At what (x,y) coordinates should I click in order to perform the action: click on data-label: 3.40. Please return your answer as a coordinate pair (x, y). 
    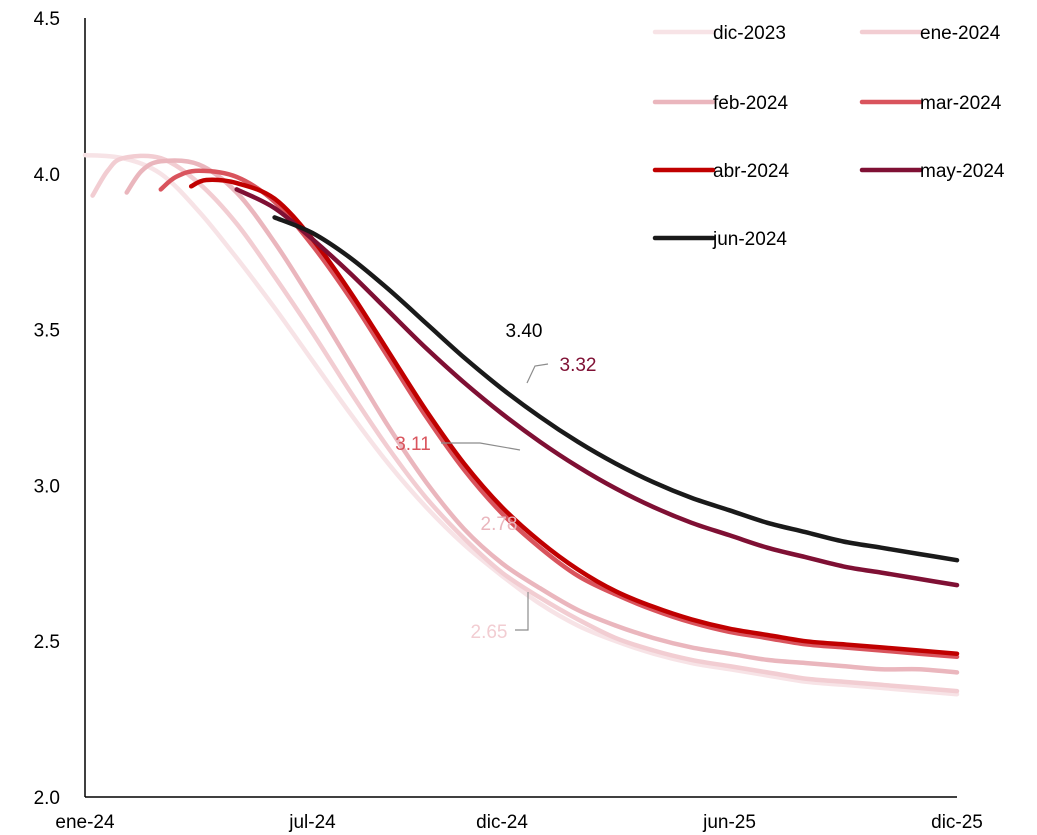
    Looking at the image, I should click on (524, 331).